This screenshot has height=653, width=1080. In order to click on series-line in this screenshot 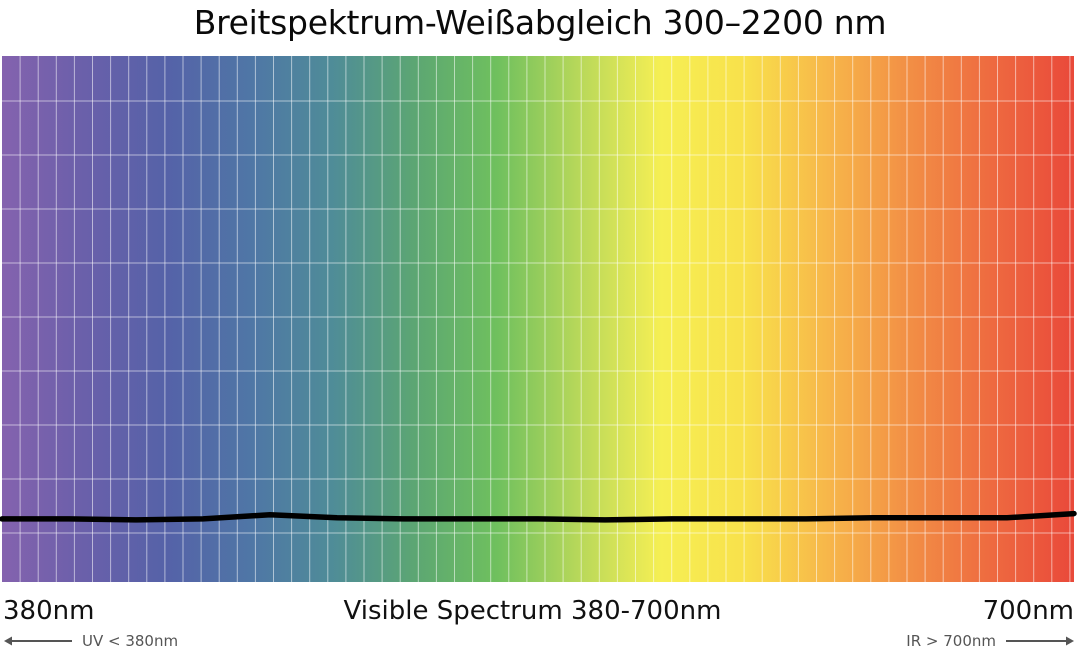, I will do `click(538, 516)`.